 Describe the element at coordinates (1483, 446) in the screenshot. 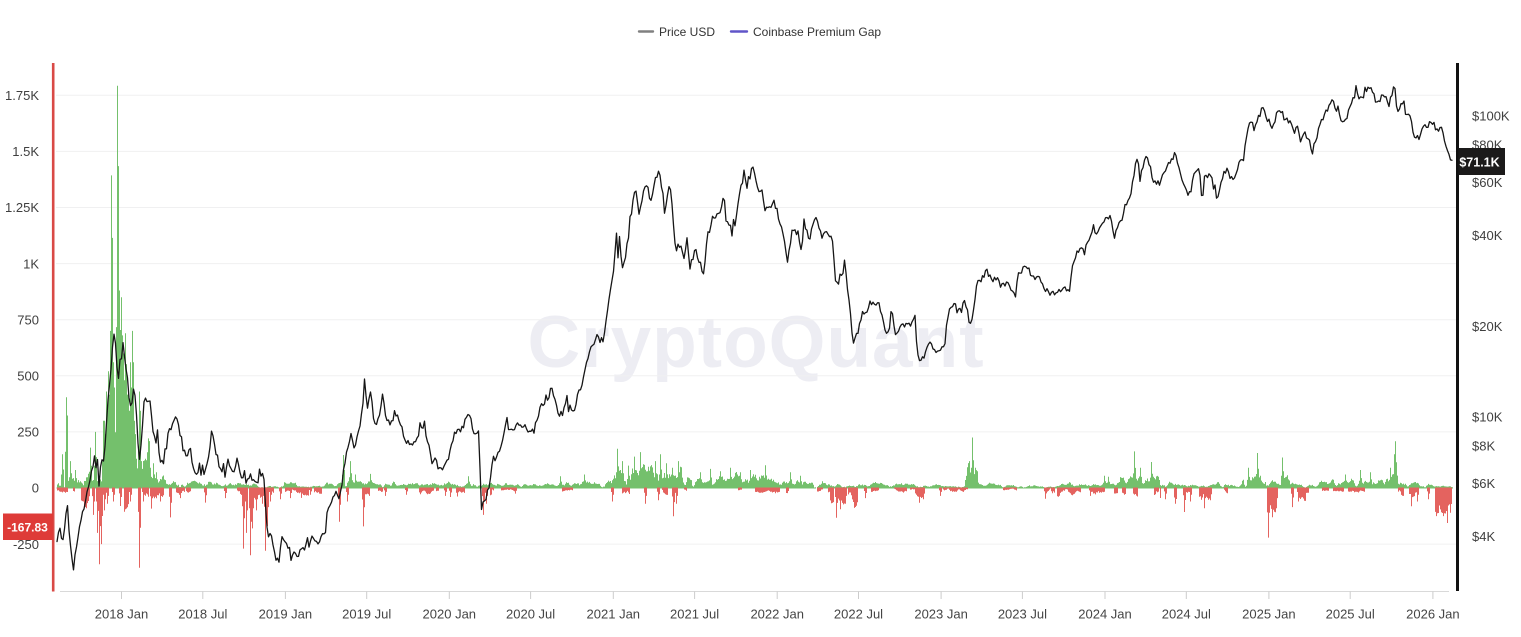

I see `svg-text: $8K` at that location.